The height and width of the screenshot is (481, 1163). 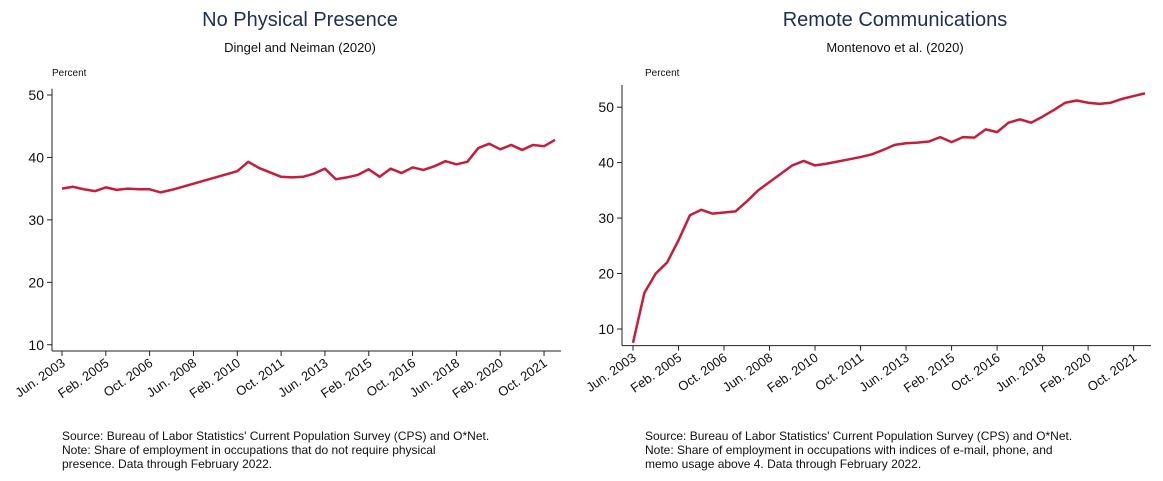 I want to click on data-line, so click(x=308, y=166).